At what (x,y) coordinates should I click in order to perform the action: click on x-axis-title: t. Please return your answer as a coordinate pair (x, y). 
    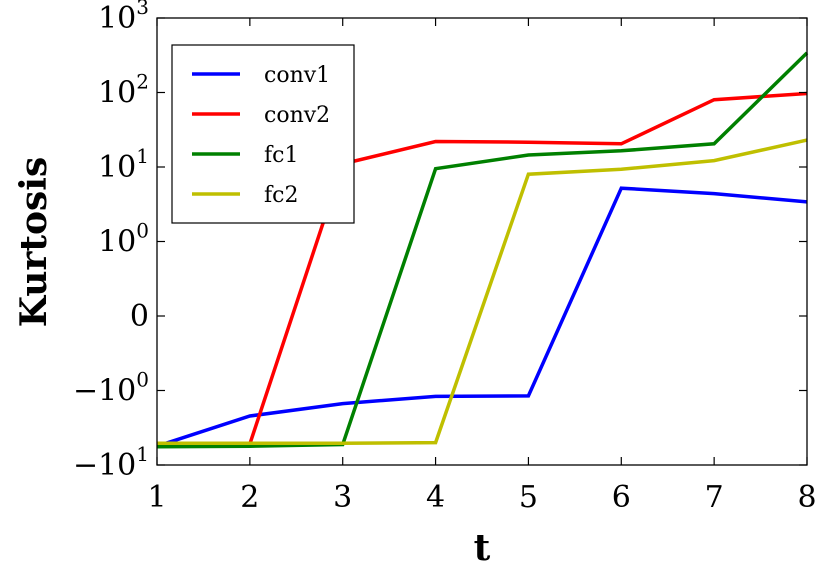
    Looking at the image, I should click on (482, 548).